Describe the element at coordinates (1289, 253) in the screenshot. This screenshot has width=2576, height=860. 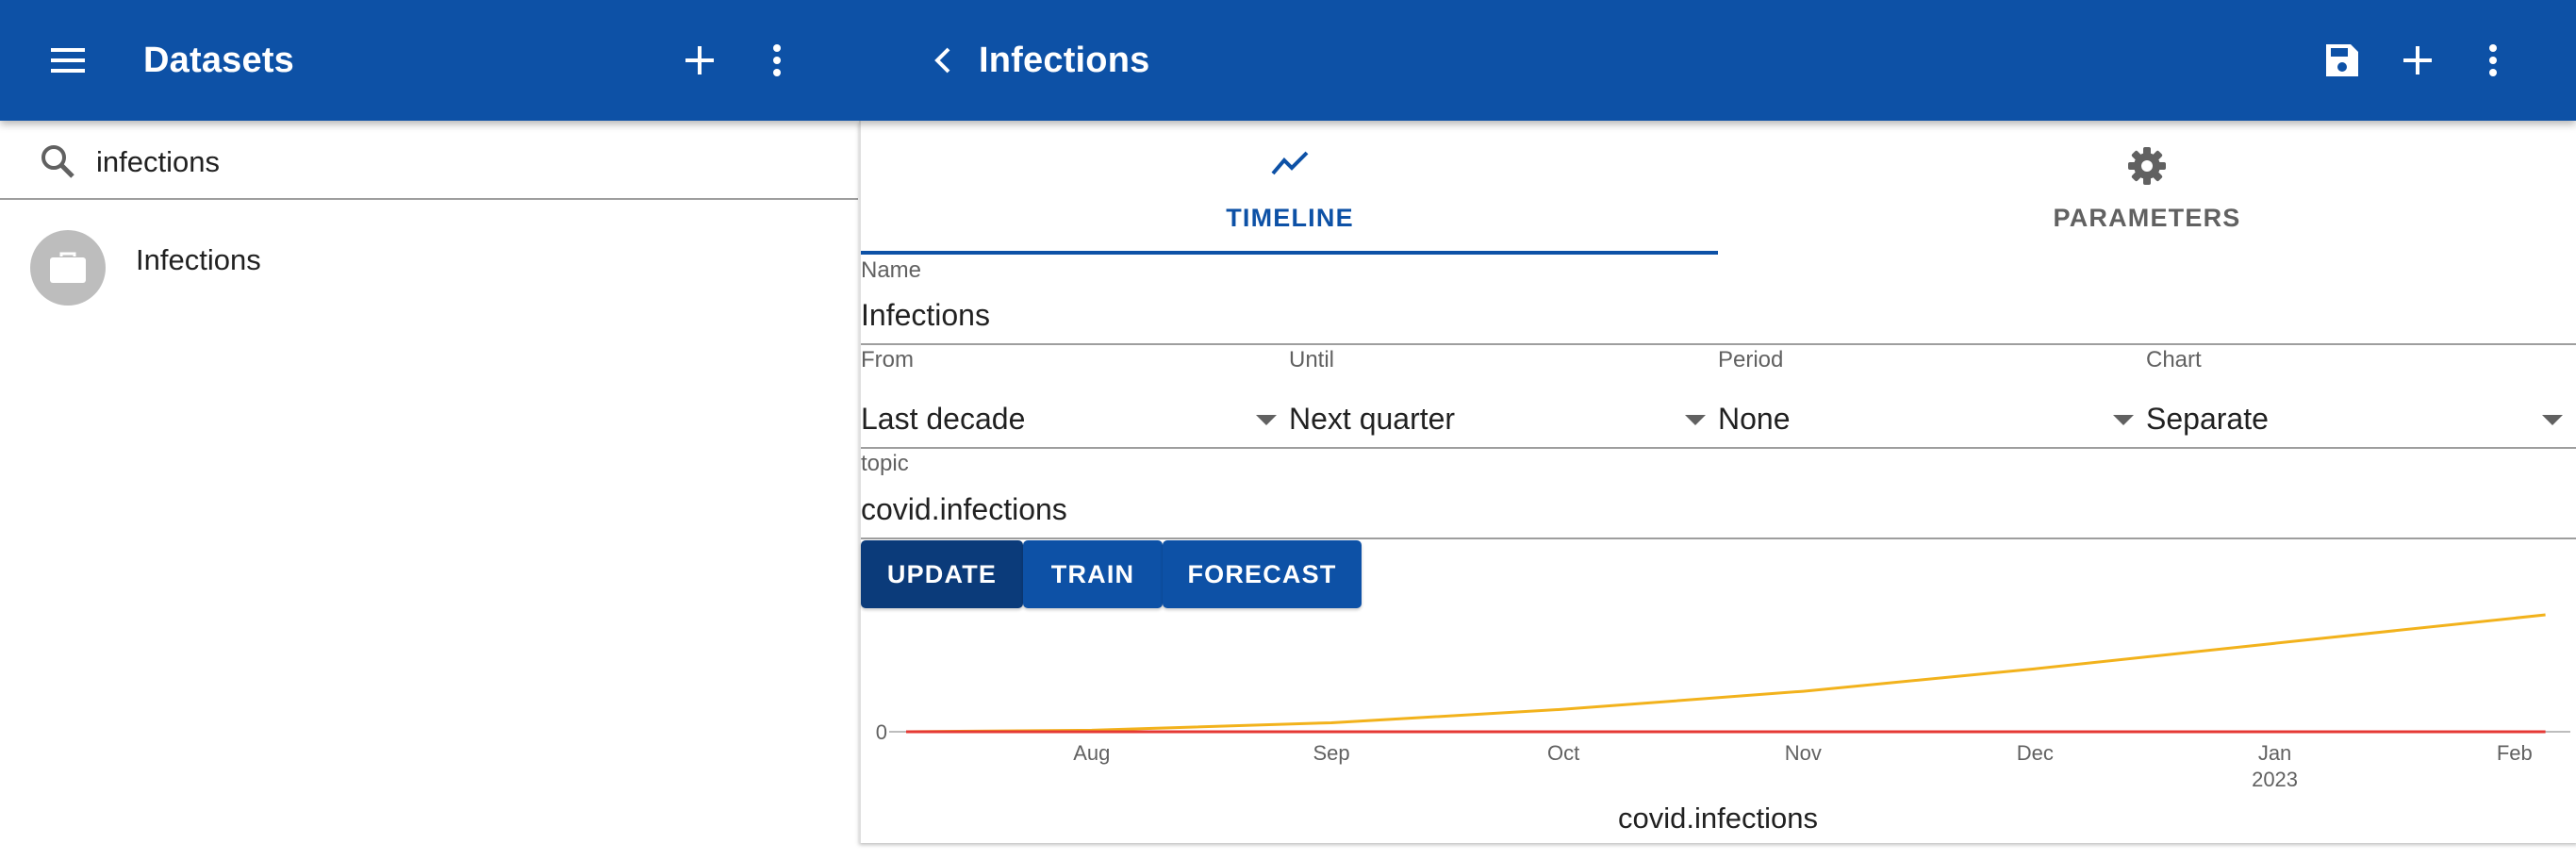
I see `tab-indicator` at that location.